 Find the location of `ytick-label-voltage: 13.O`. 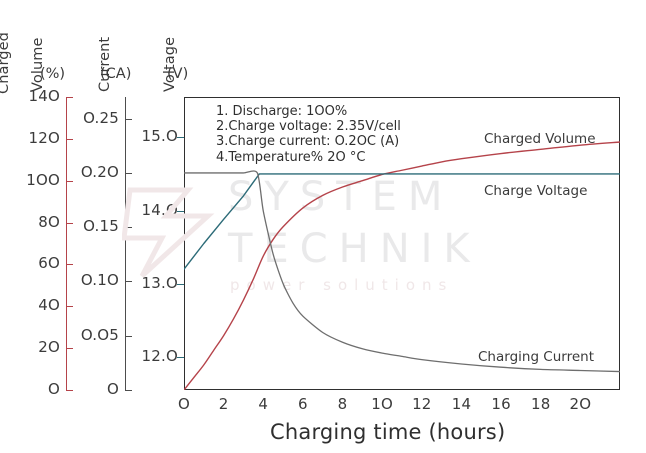

ytick-label-voltage: 13.O is located at coordinates (159, 282).